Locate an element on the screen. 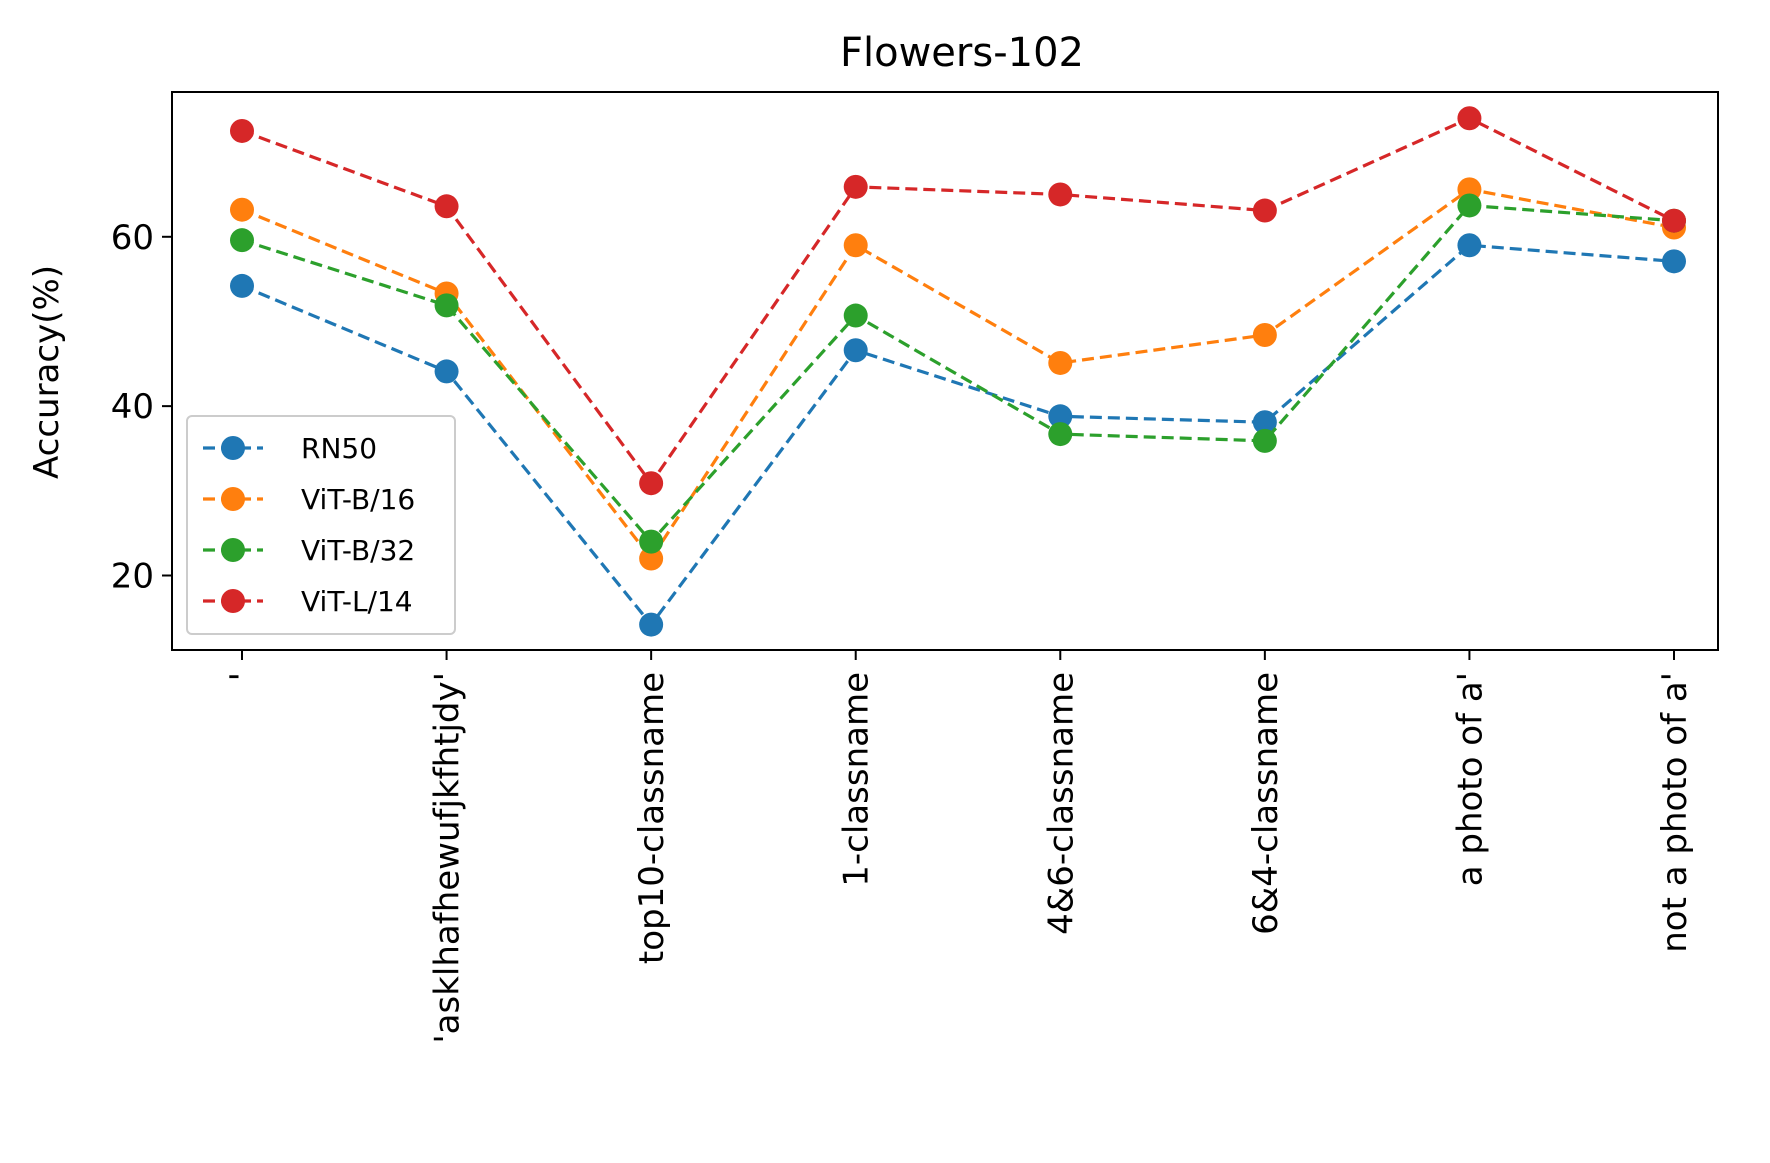 The width and height of the screenshot is (1770, 1163). y-tick-label: 60 is located at coordinates (132, 238).